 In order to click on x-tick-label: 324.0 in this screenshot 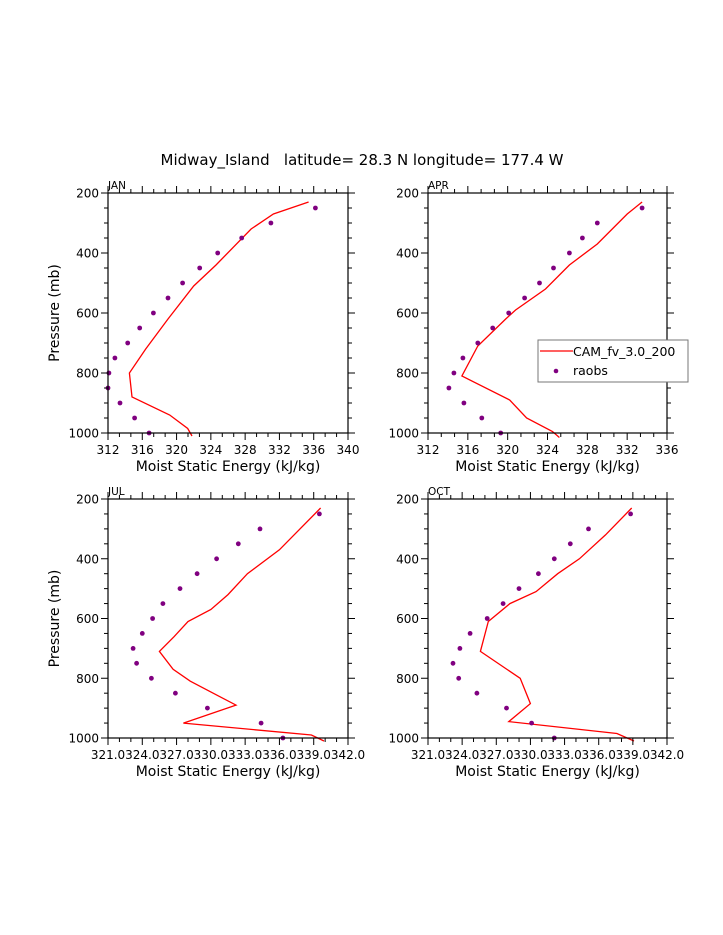, I will do `click(142, 755)`.